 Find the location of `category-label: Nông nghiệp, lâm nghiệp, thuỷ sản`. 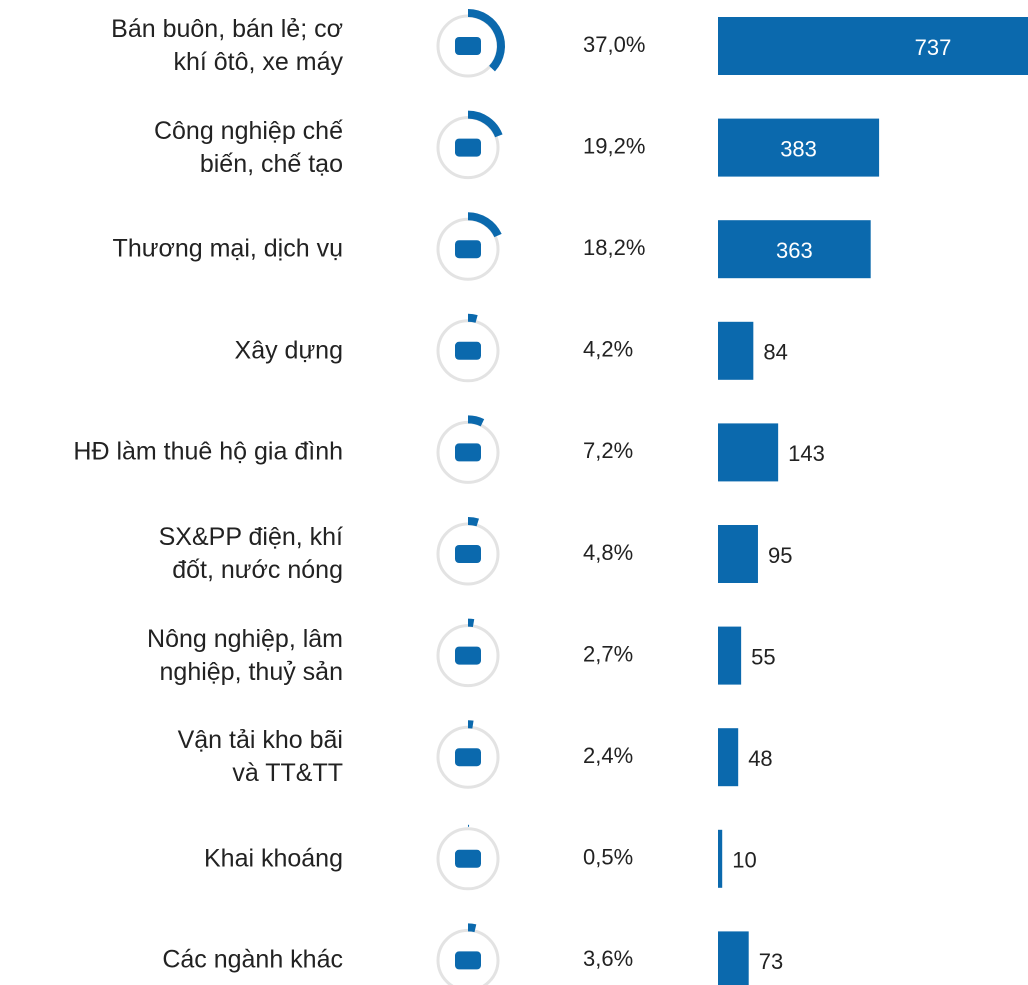

category-label: Nông nghiệp, lâm nghiệp, thuỷ sản is located at coordinates (245, 655).